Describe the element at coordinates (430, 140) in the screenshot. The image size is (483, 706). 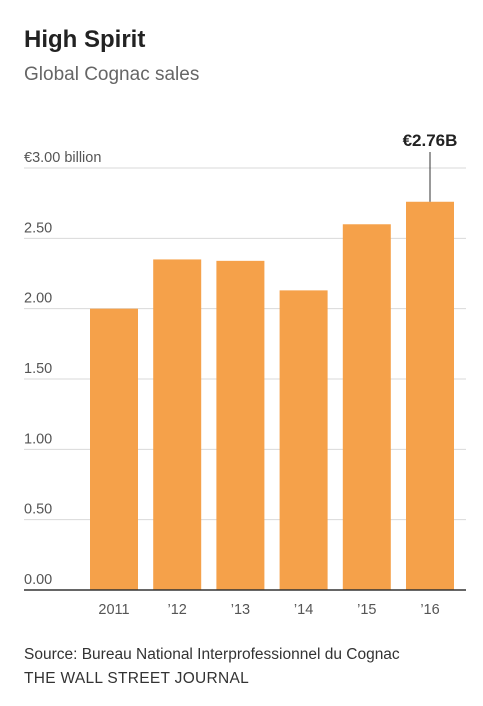
I see `callout-label: €2.76B` at that location.